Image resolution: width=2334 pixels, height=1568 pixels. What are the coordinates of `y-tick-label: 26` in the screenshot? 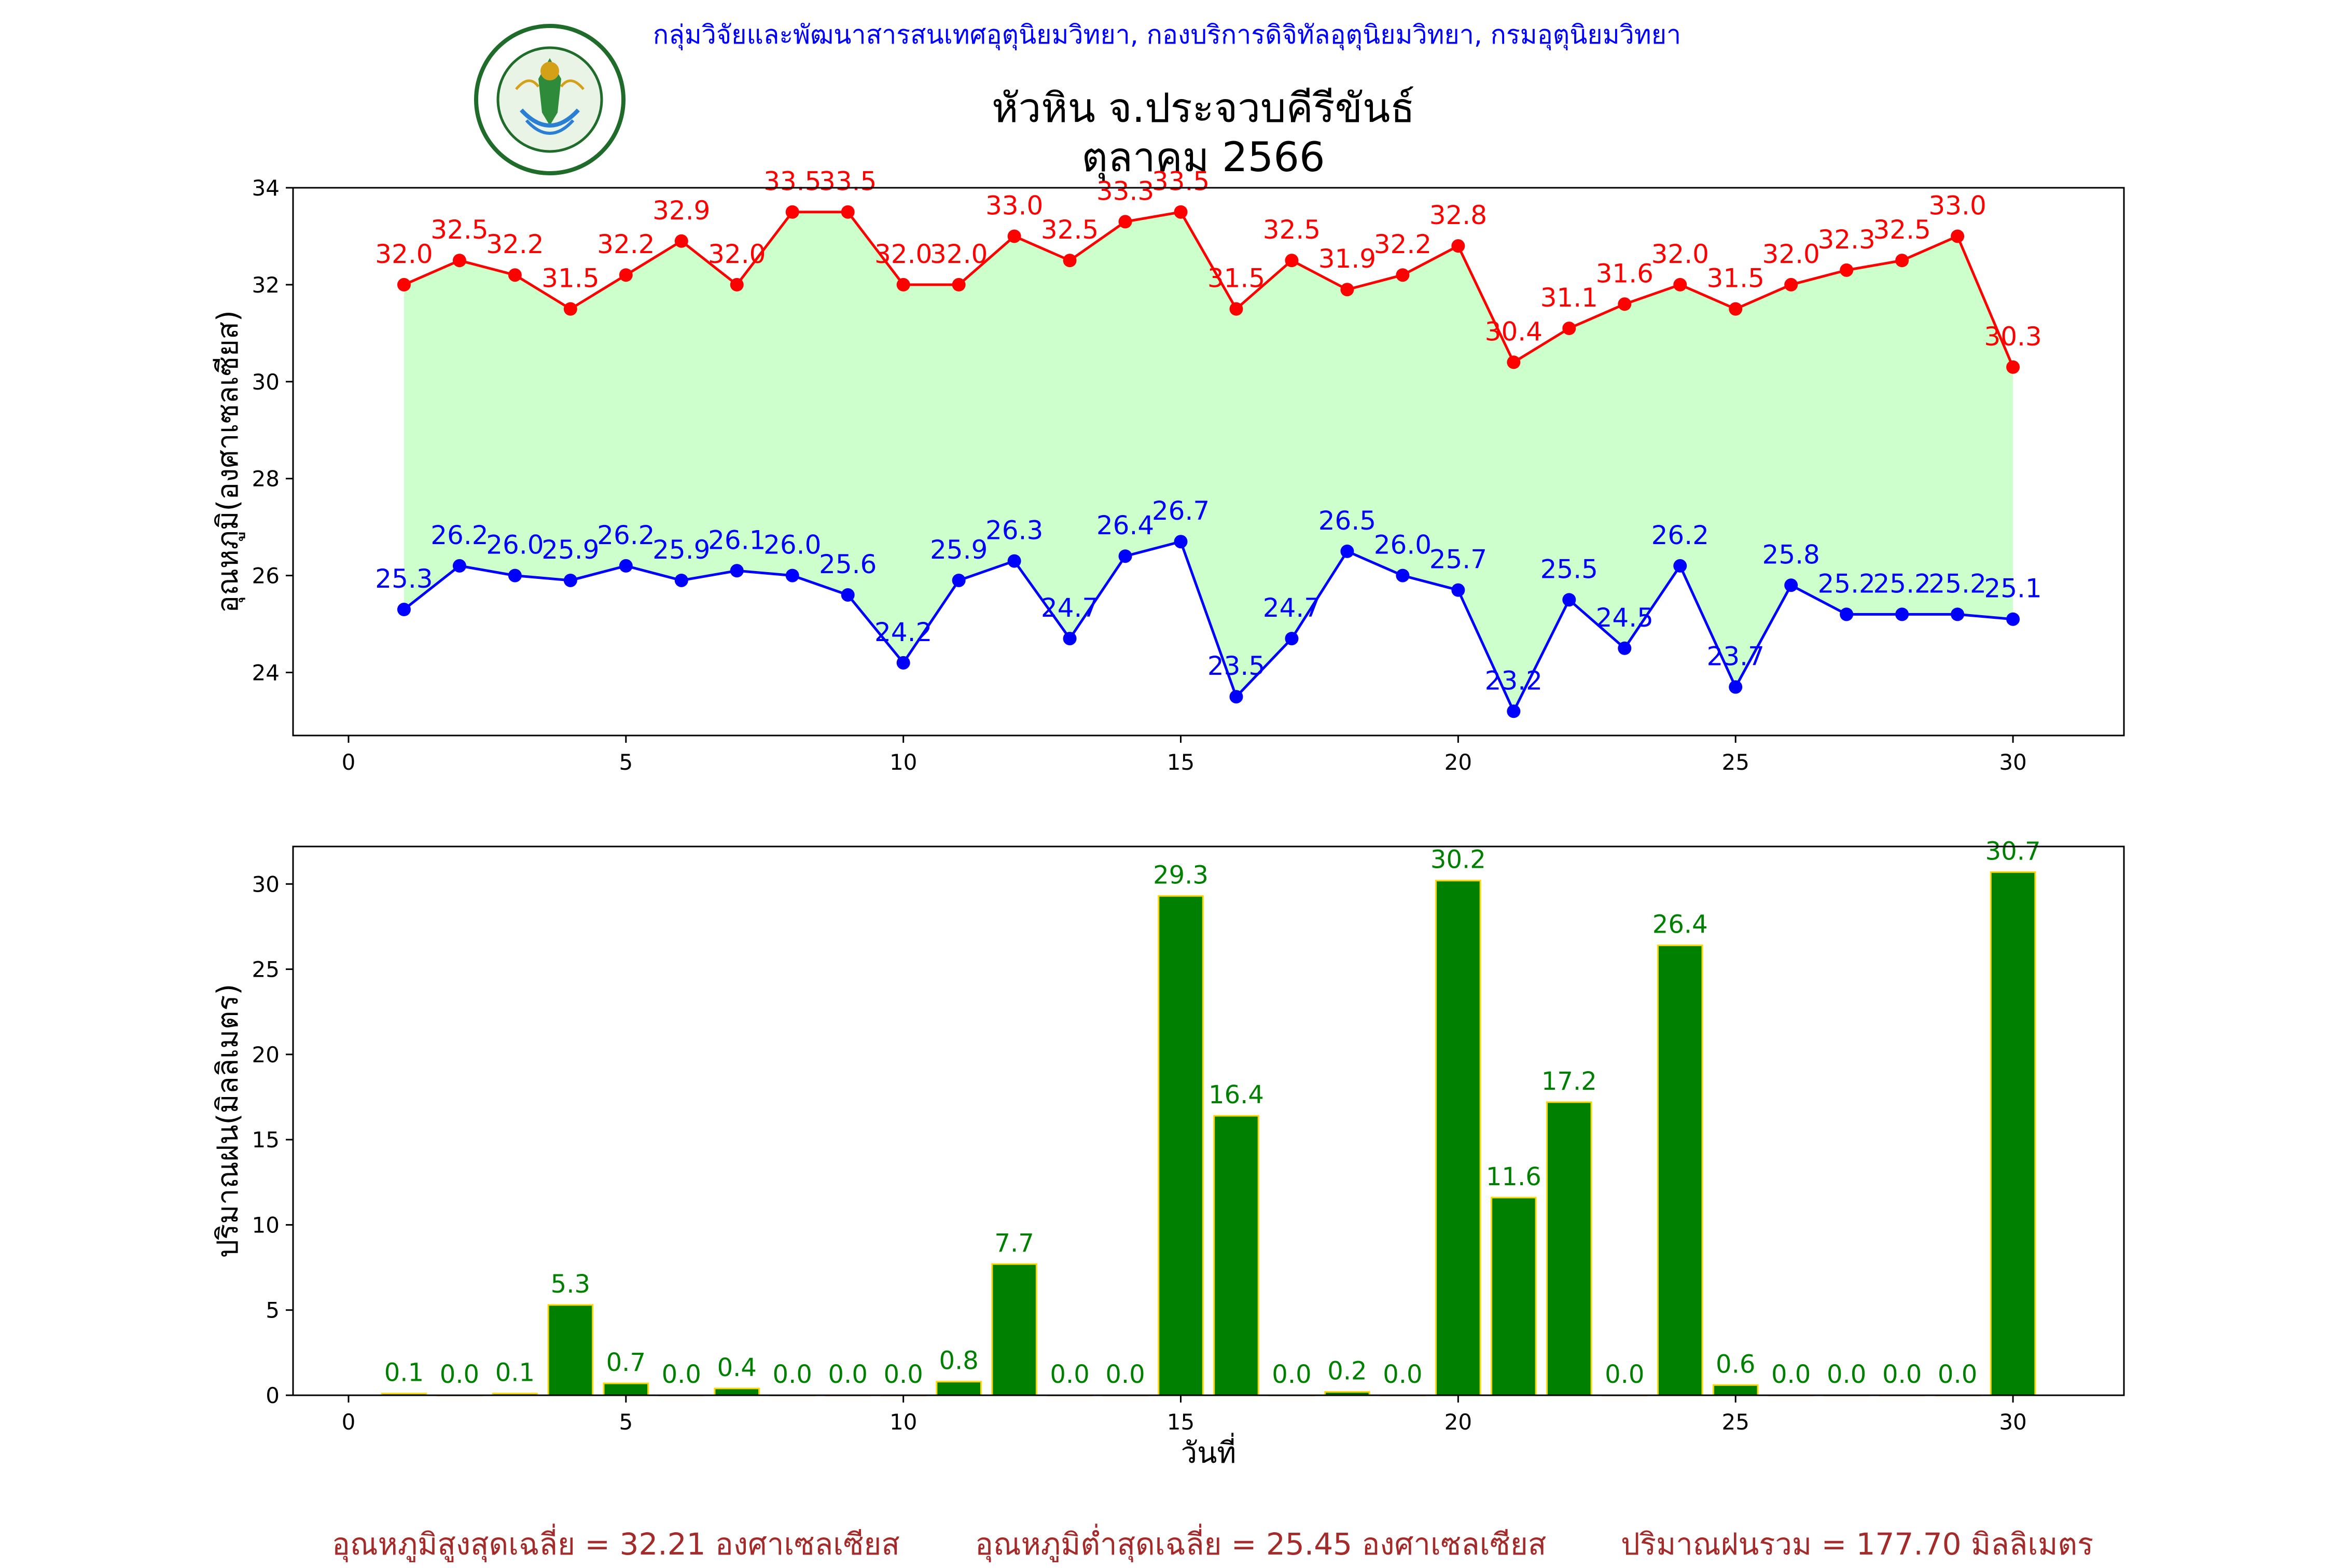 It's located at (266, 576).